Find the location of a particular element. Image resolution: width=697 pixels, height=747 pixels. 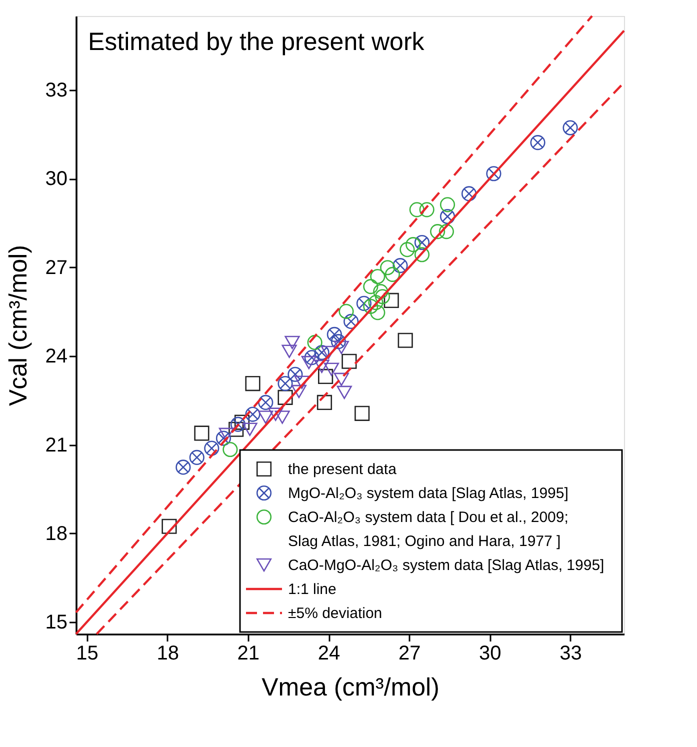

y-tick-label: 24 is located at coordinates (56, 357).